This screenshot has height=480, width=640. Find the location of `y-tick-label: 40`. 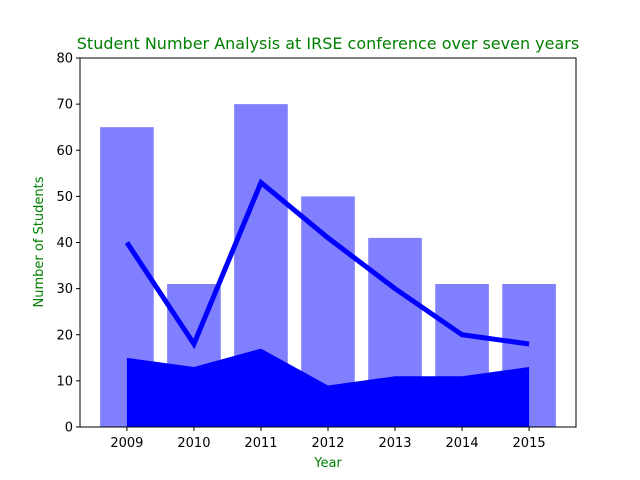

y-tick-label: 40 is located at coordinates (64, 243).